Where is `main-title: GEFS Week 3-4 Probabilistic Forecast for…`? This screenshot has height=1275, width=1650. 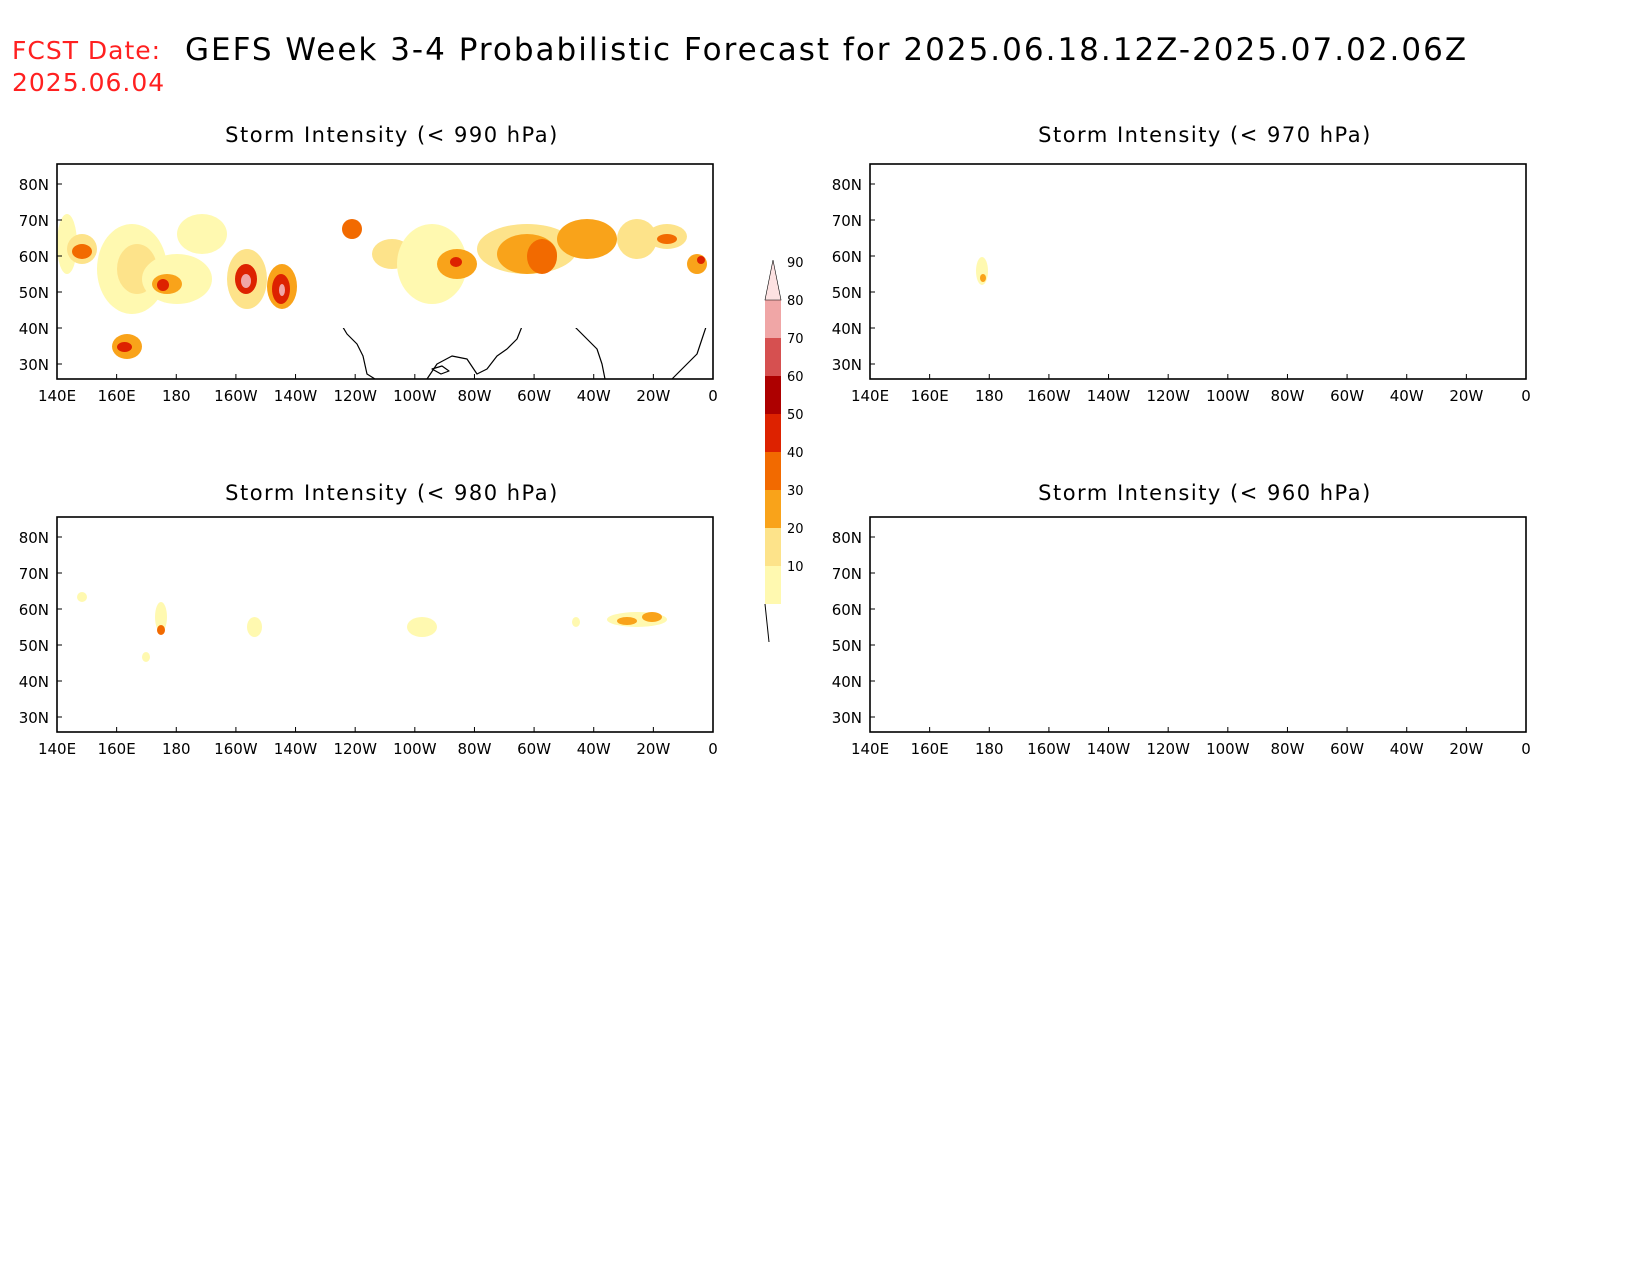
main-title: GEFS Week 3-4 Probabilistic Forecast for… is located at coordinates (827, 50).